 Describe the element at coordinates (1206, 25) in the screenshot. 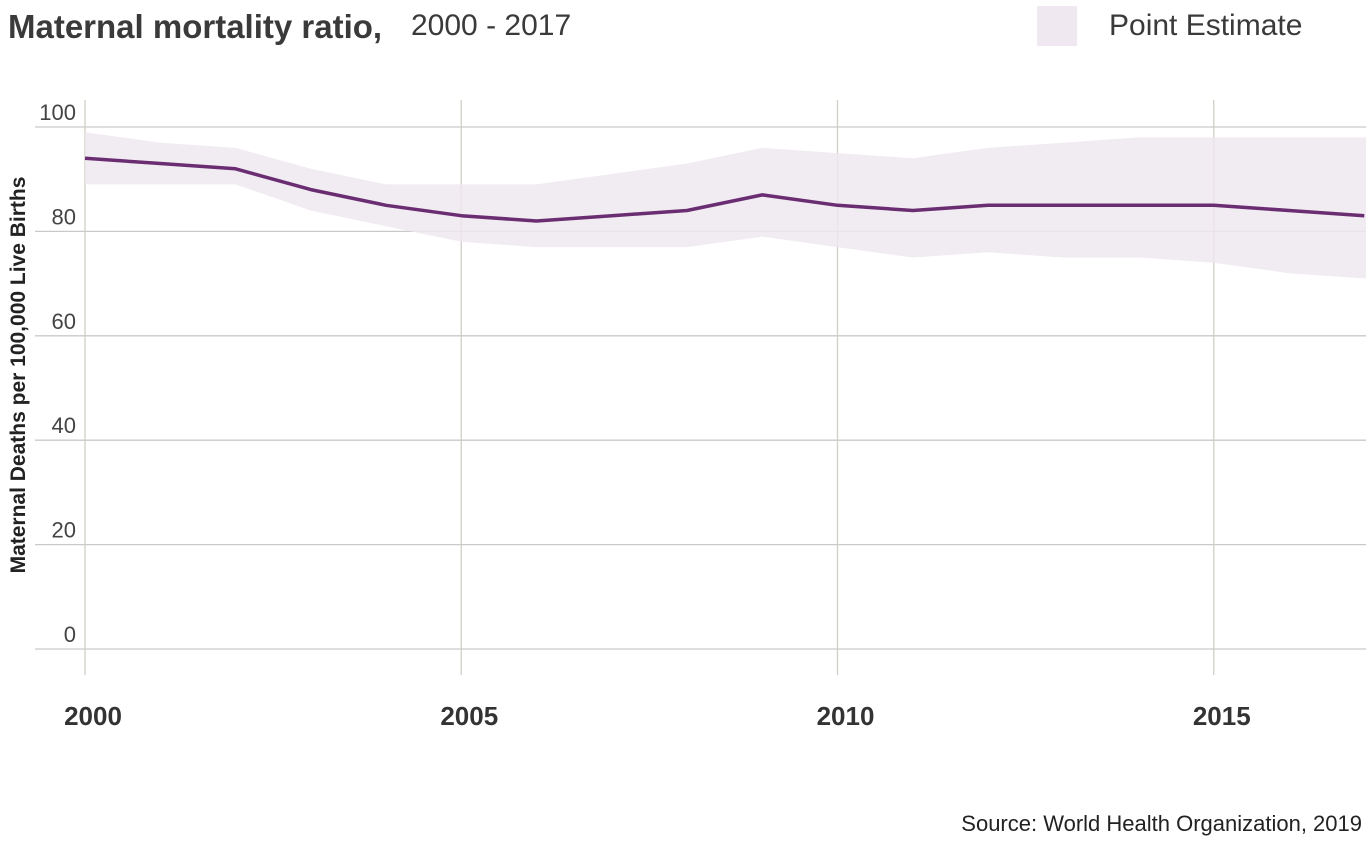

I see `legend-label: Point Estimate` at that location.